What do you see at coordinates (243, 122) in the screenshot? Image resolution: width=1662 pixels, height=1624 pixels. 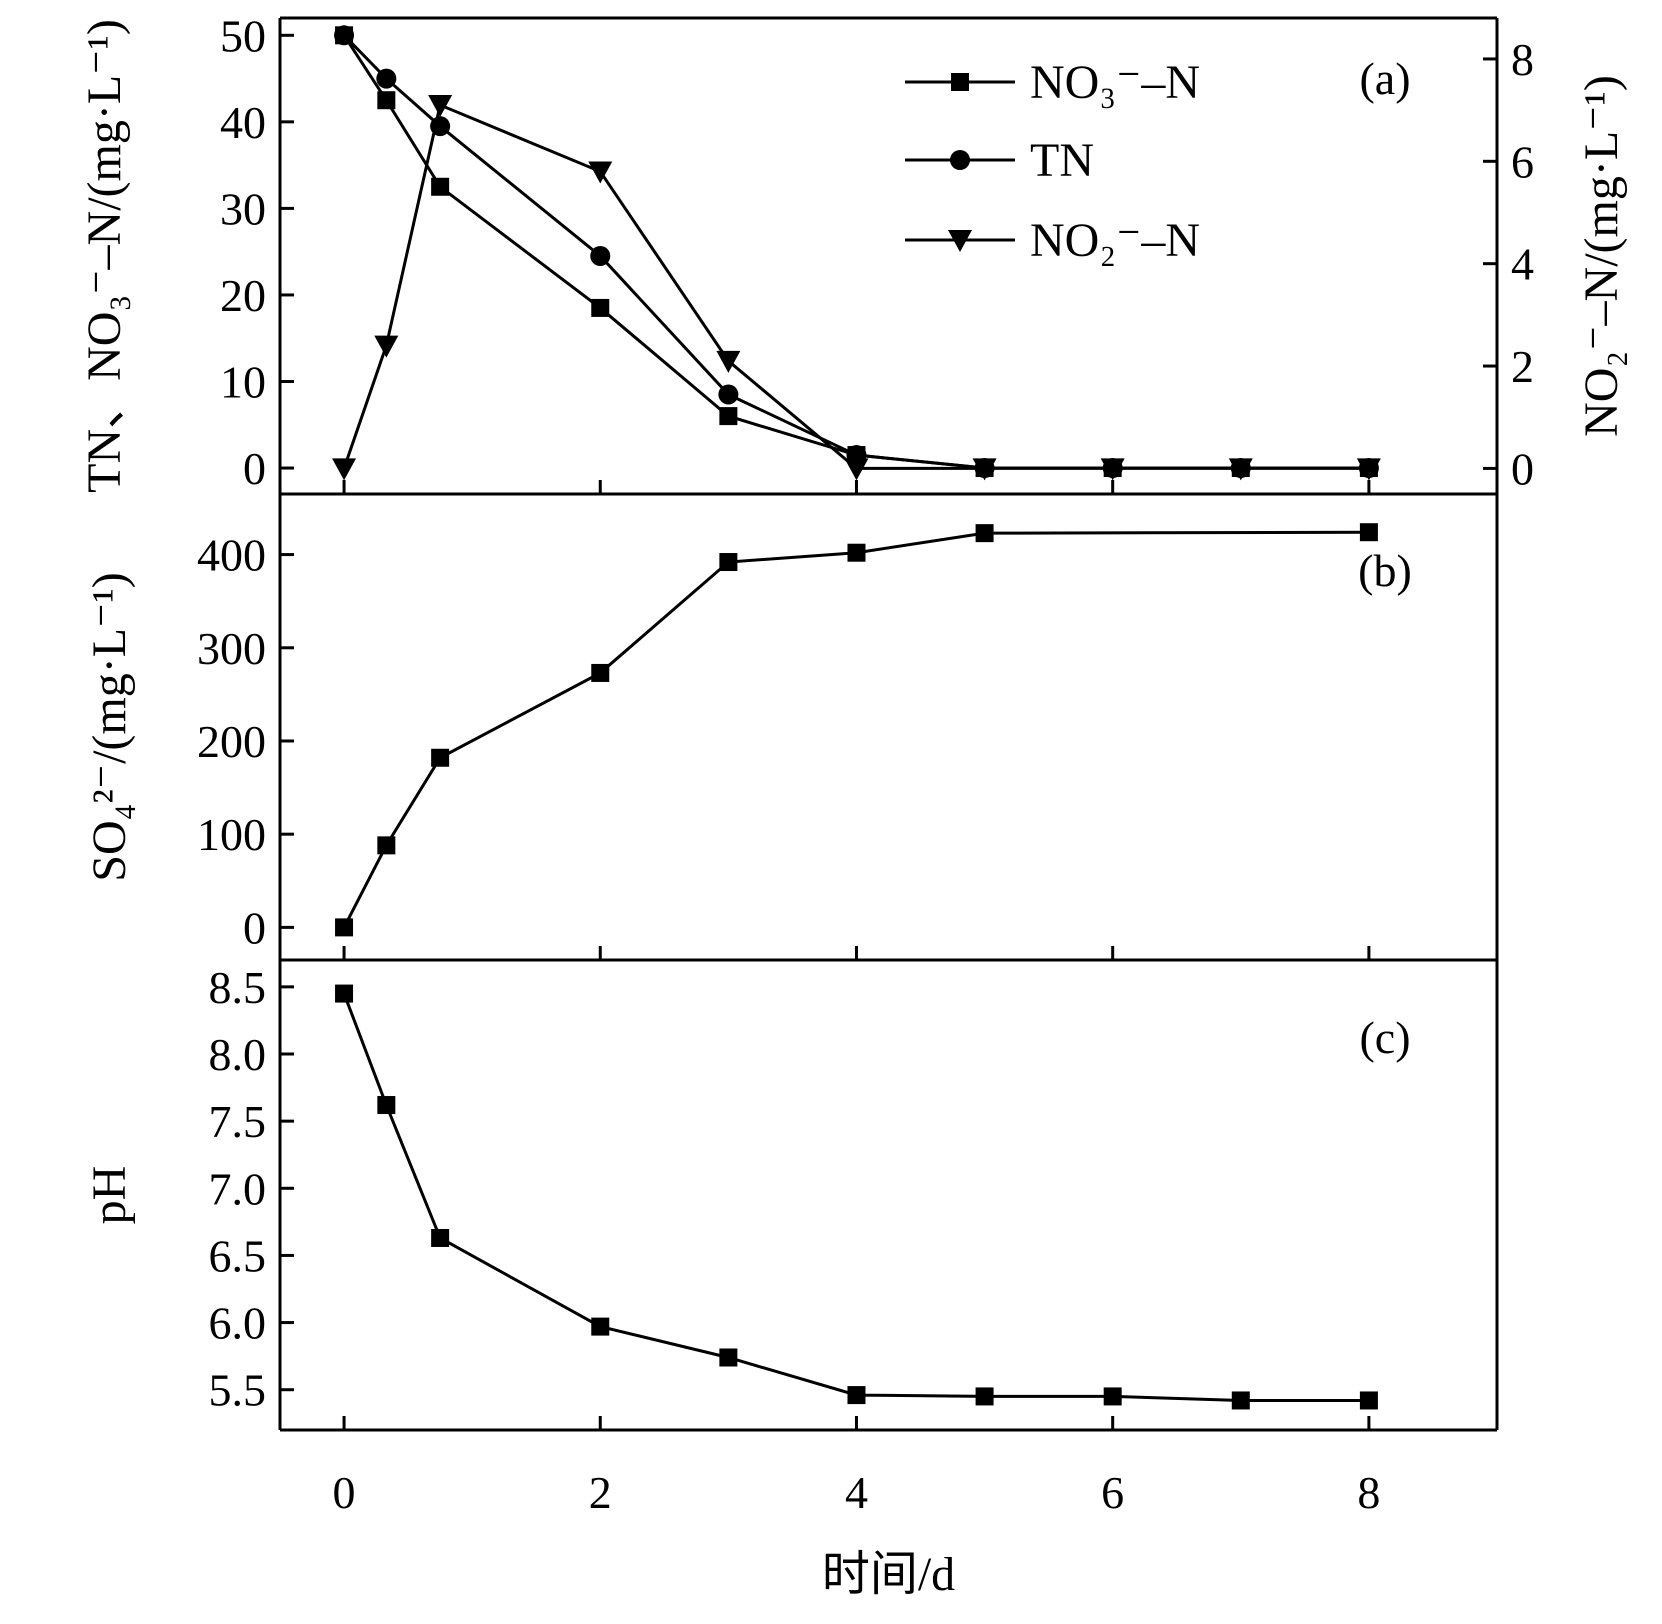 I see `panel-0-ytick-label-4: 40` at bounding box center [243, 122].